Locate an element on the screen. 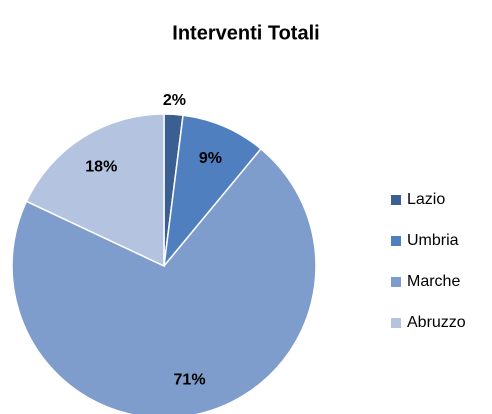  chart-title: Interventi Totali is located at coordinates (245, 33).